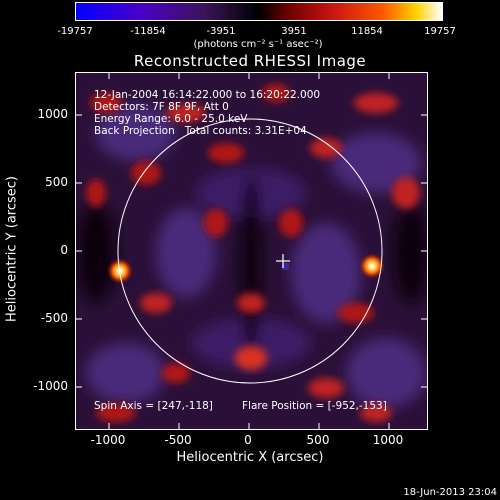 Image resolution: width=500 pixels, height=500 pixels. What do you see at coordinates (148, 31) in the screenshot?
I see `colorbar-tick: -11854` at bounding box center [148, 31].